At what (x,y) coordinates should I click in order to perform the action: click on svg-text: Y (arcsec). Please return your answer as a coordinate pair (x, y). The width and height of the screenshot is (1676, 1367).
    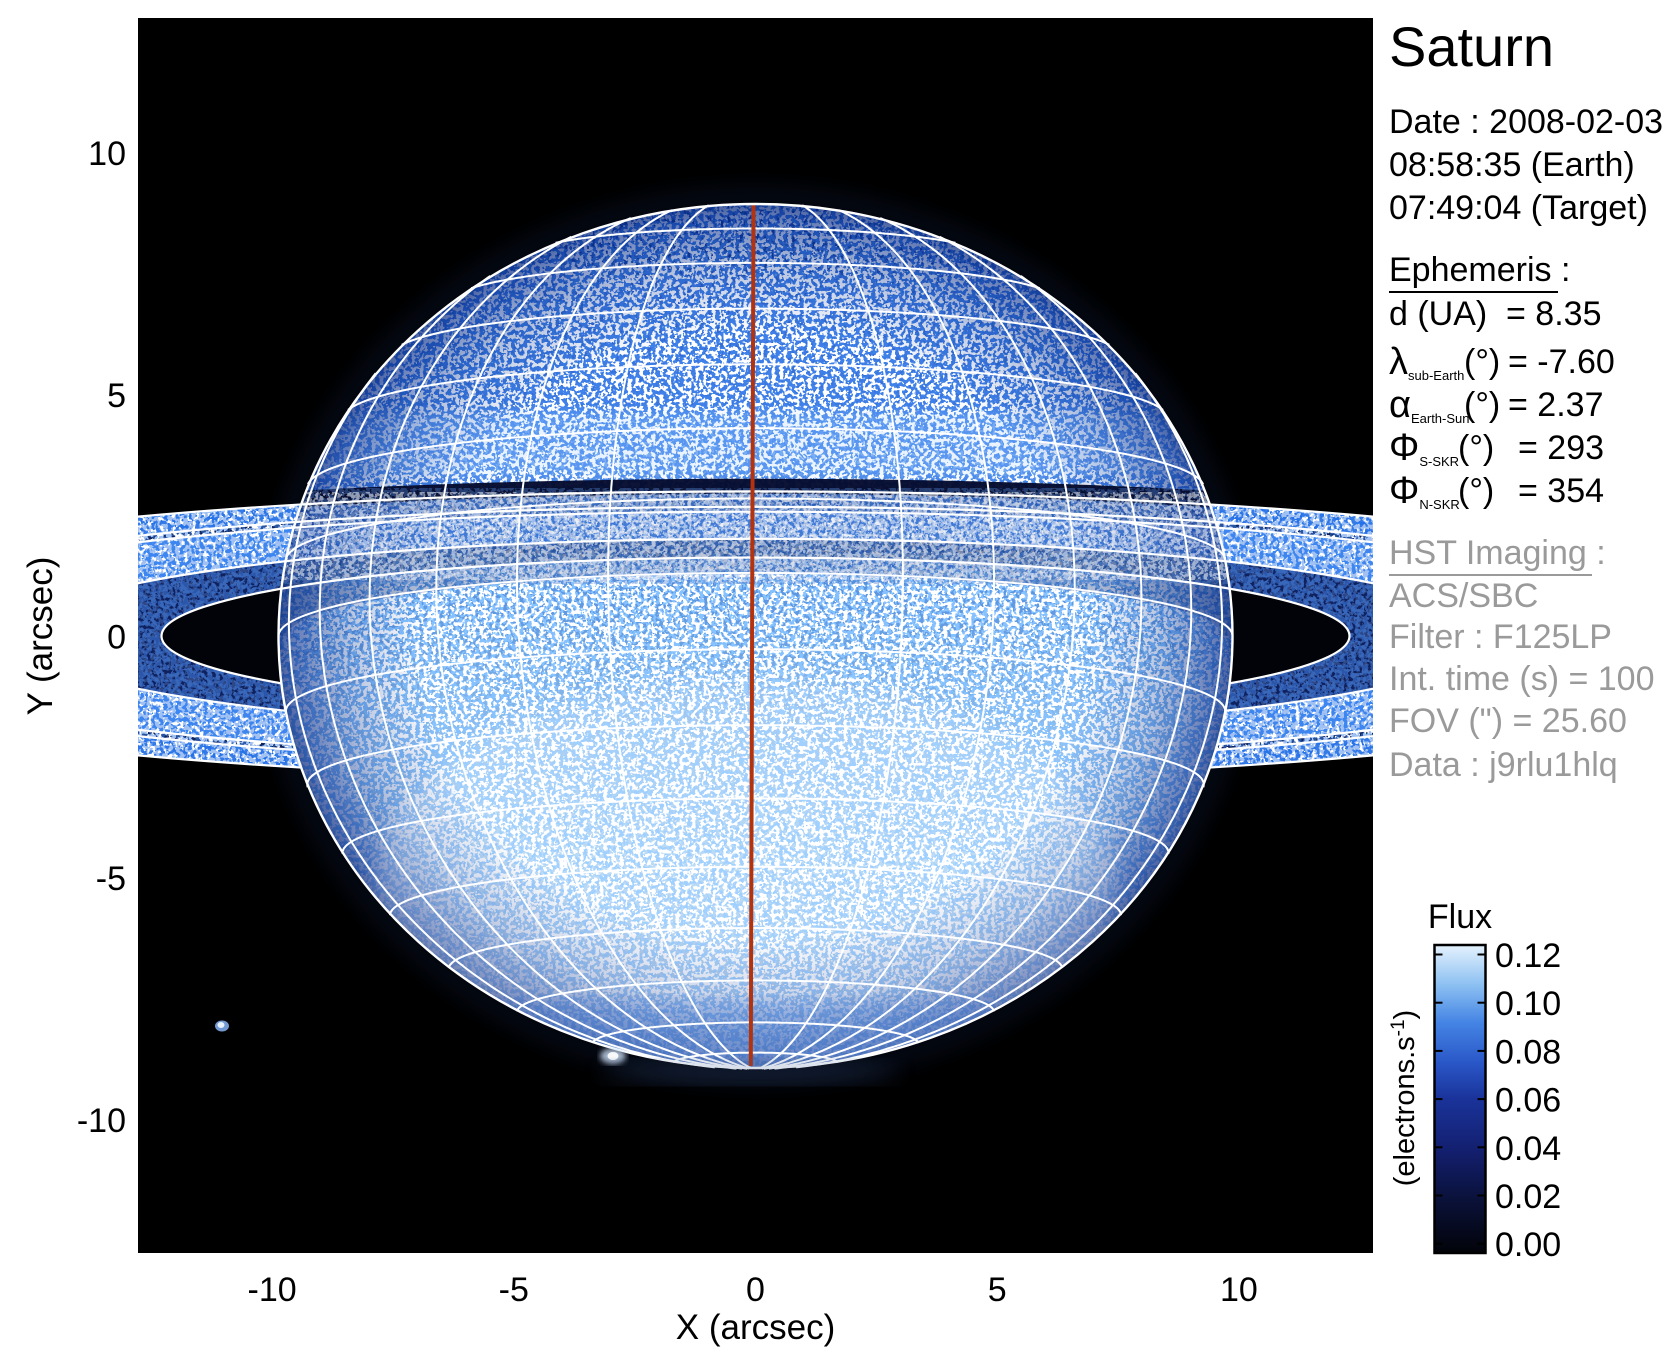
    Looking at the image, I should click on (40, 636).